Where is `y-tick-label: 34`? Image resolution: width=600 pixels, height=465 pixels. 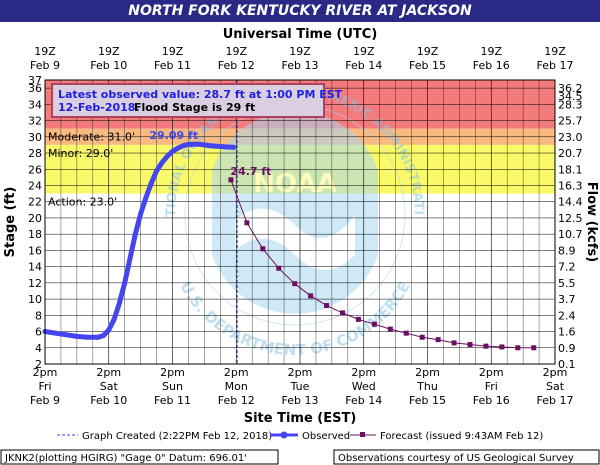
y-tick-label: 34 is located at coordinates (35, 104).